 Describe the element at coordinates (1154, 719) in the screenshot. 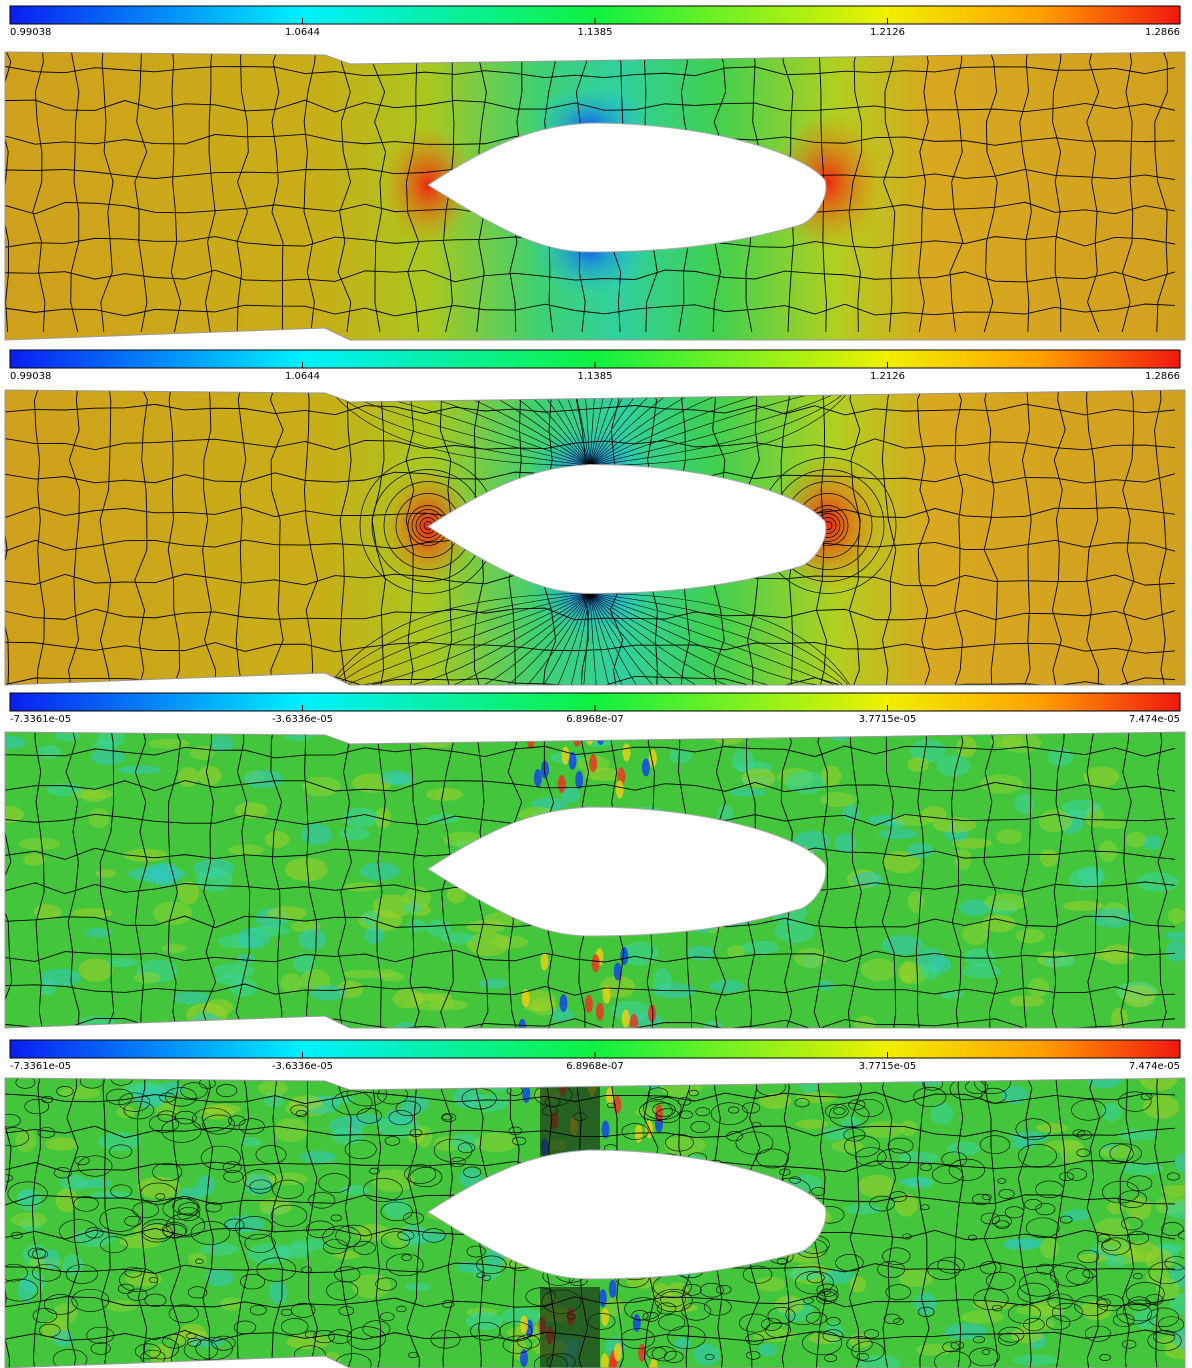

I see `colorbar-label: 7.474e-05` at that location.